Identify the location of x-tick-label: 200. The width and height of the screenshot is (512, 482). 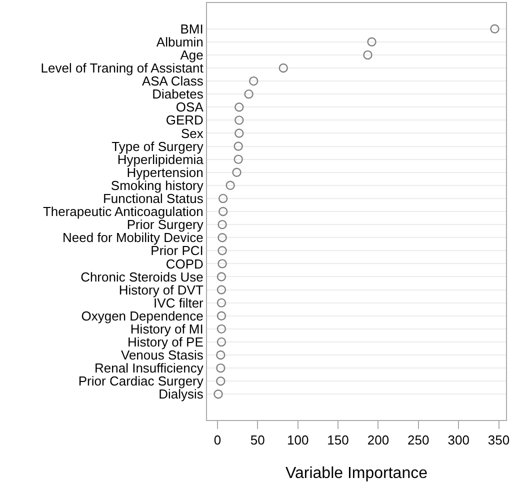
(378, 440).